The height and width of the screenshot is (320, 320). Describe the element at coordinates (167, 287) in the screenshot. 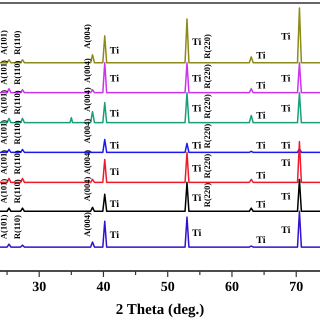

I see `x-tick-label: 50` at that location.